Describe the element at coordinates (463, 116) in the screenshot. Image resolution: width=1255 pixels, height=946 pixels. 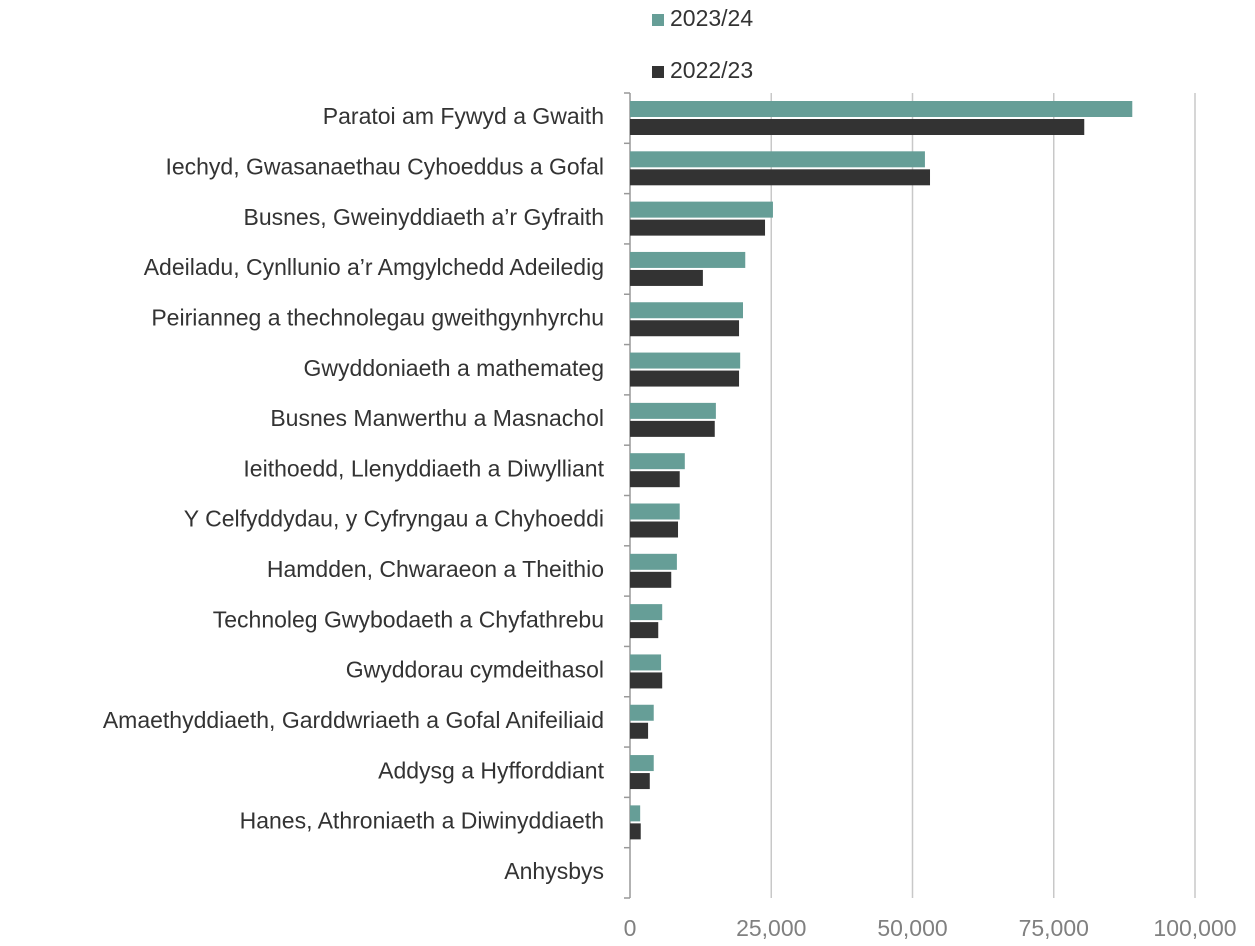
I see `category-label: Paratoi am Fywyd a Gwaith` at that location.